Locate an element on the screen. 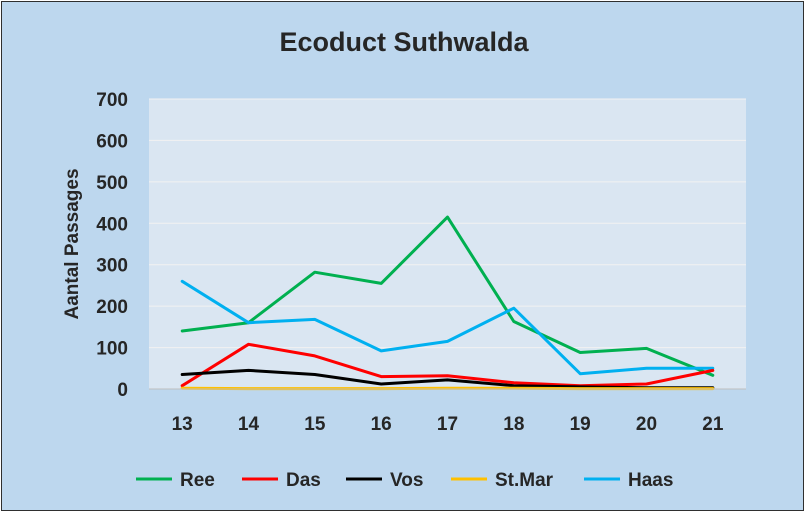  x-tick-label: 18 is located at coordinates (513, 424).